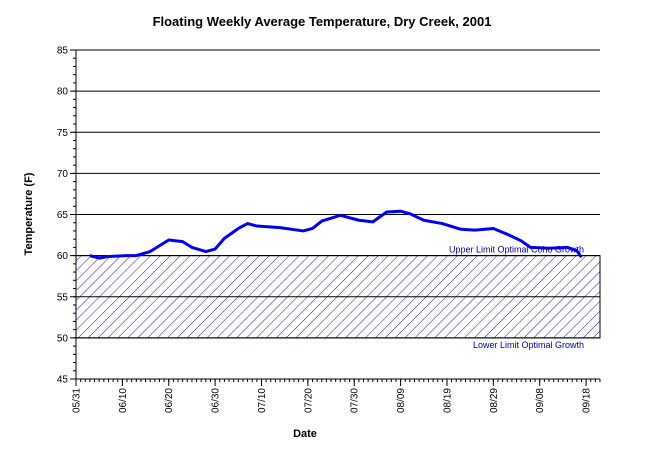 The height and width of the screenshot is (455, 658). I want to click on x-tick-label: 06/20, so click(169, 400).